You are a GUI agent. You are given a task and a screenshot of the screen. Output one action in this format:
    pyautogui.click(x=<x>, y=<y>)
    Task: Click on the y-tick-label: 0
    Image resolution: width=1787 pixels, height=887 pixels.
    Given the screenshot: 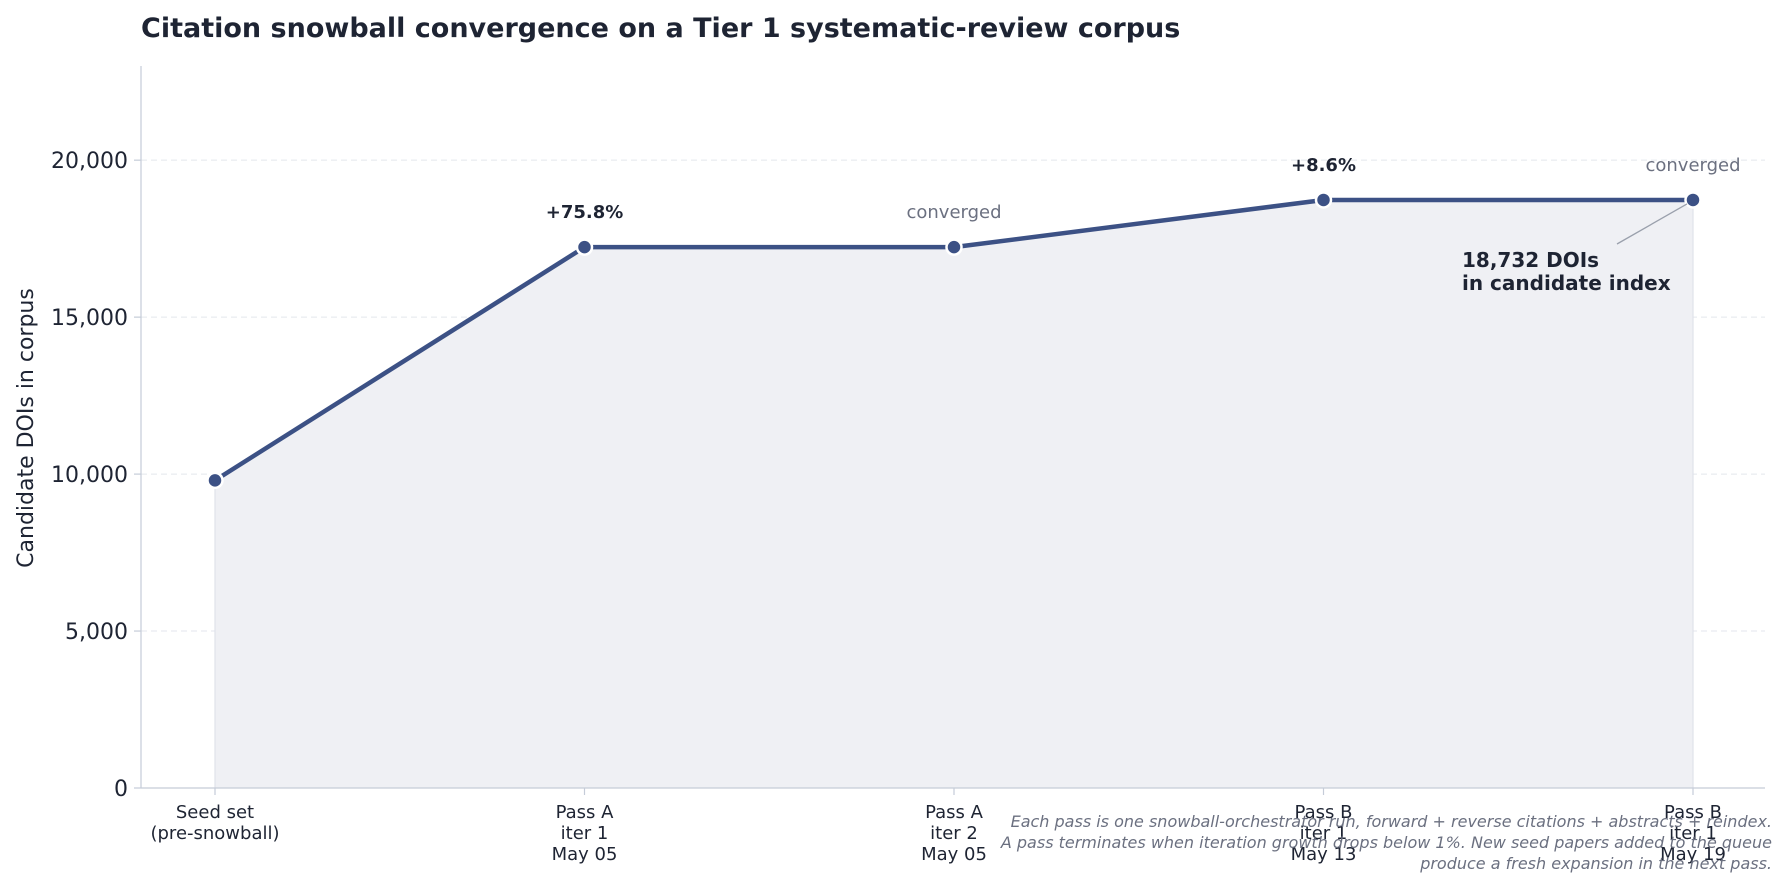 What is the action you would take?
    pyautogui.click(x=121, y=789)
    